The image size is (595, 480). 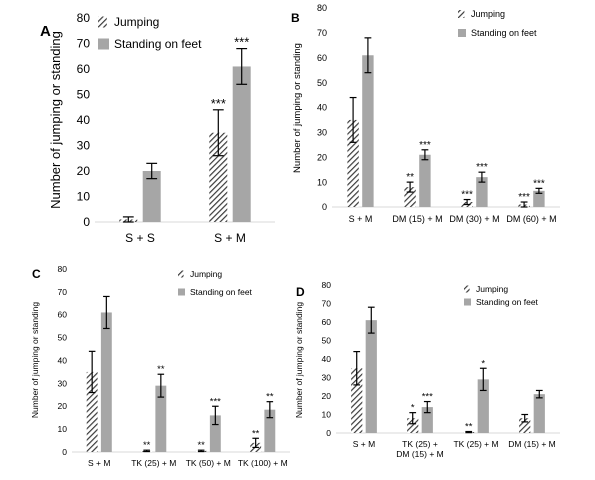 I want to click on x-tick-label: TK (25) + DM (15) + M, so click(x=419, y=449).